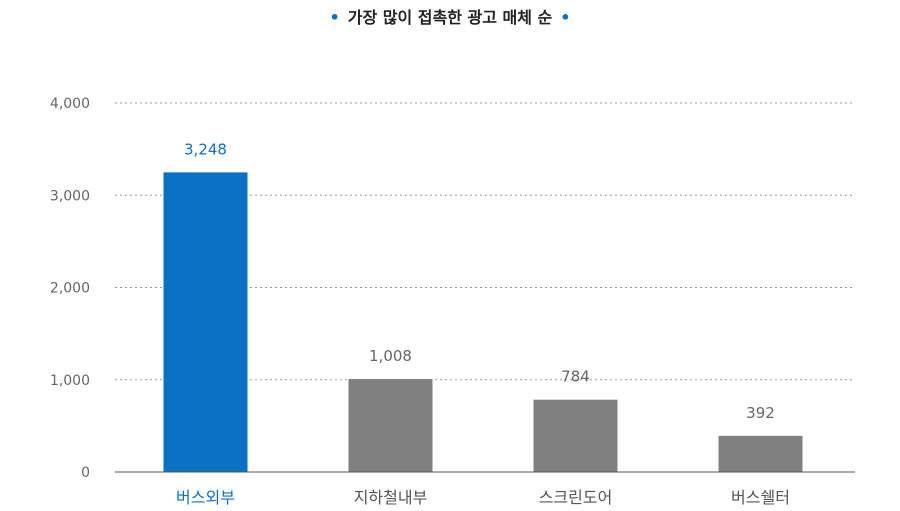 The height and width of the screenshot is (511, 900). What do you see at coordinates (70, 196) in the screenshot?
I see `y-tick-label: 3,000` at bounding box center [70, 196].